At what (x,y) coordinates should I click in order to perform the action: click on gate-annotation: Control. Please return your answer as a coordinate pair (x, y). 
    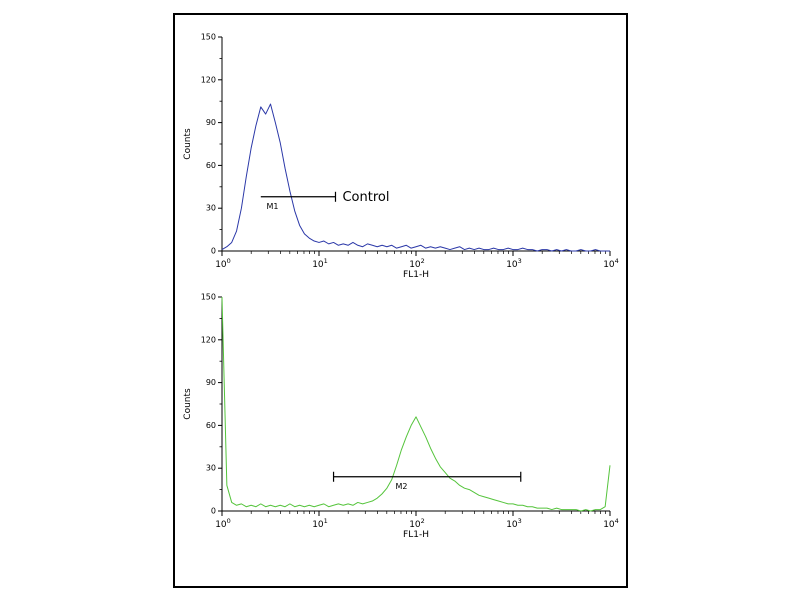
    Looking at the image, I should click on (365, 196).